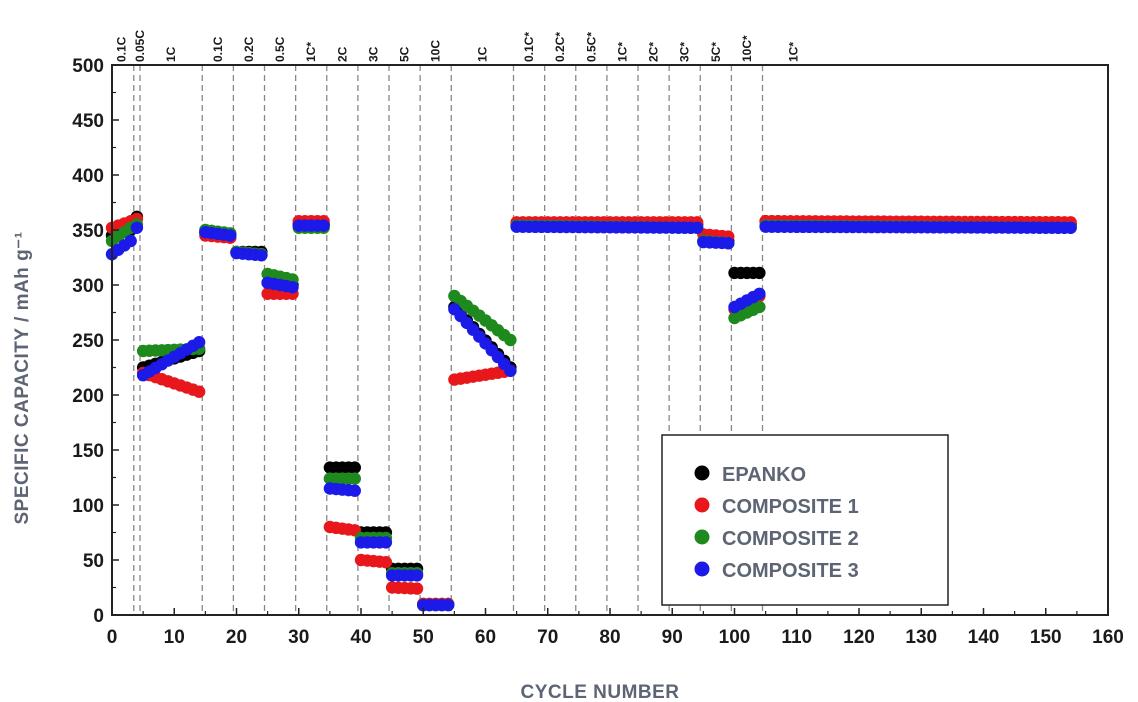 The image size is (1138, 702). What do you see at coordinates (22, 377) in the screenshot?
I see `y-axis-title: SPECIFIC CAPACITY / mAh g⁻¹` at bounding box center [22, 377].